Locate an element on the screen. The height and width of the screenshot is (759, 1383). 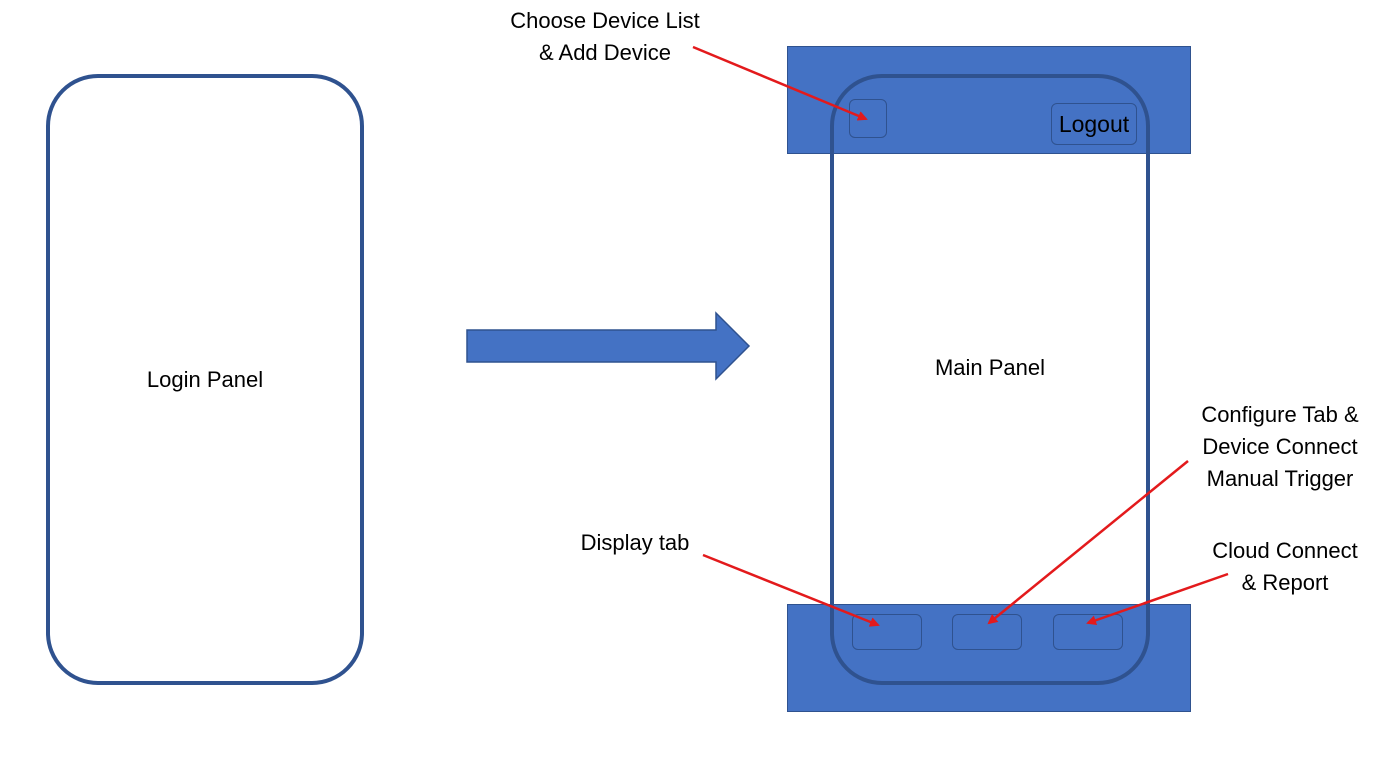
annotation-line: Cloud Connect is located at coordinates (1285, 550).